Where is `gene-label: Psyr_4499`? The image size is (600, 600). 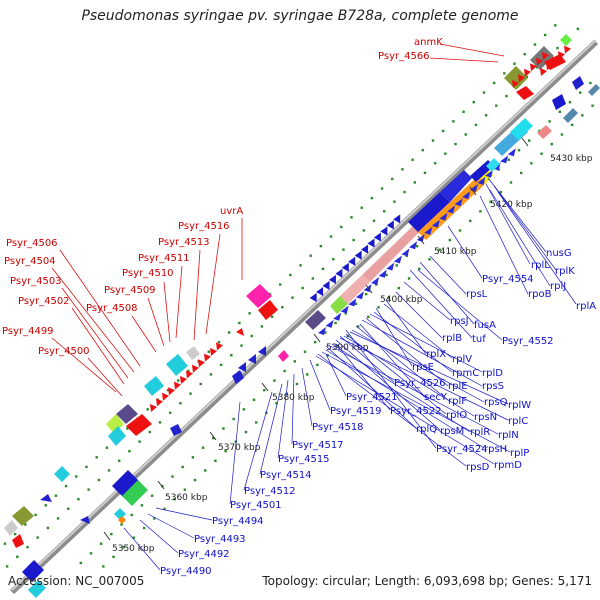
gene-label: Psyr_4499 is located at coordinates (28, 331).